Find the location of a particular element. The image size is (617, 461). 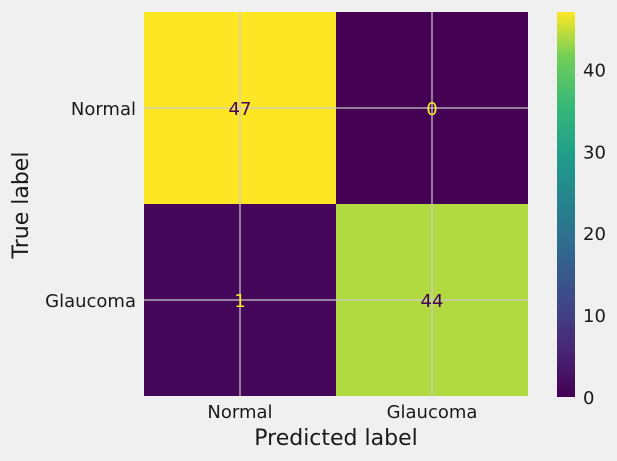

colorbar-ticks: 0 10 20 30 40 is located at coordinates (594, 234).